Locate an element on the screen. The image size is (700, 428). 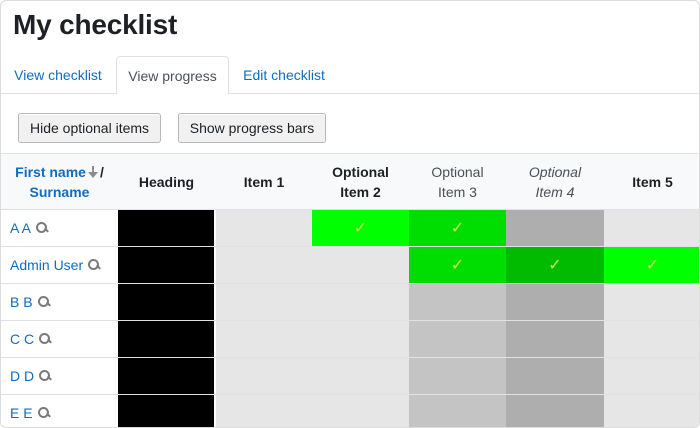
user-name-link: Admin User is located at coordinates (47, 265).